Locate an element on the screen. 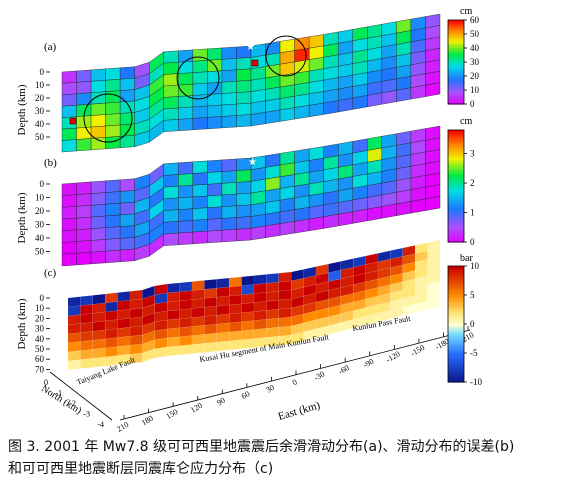  error-cell-r3-c12 is located at coordinates (244, 199).